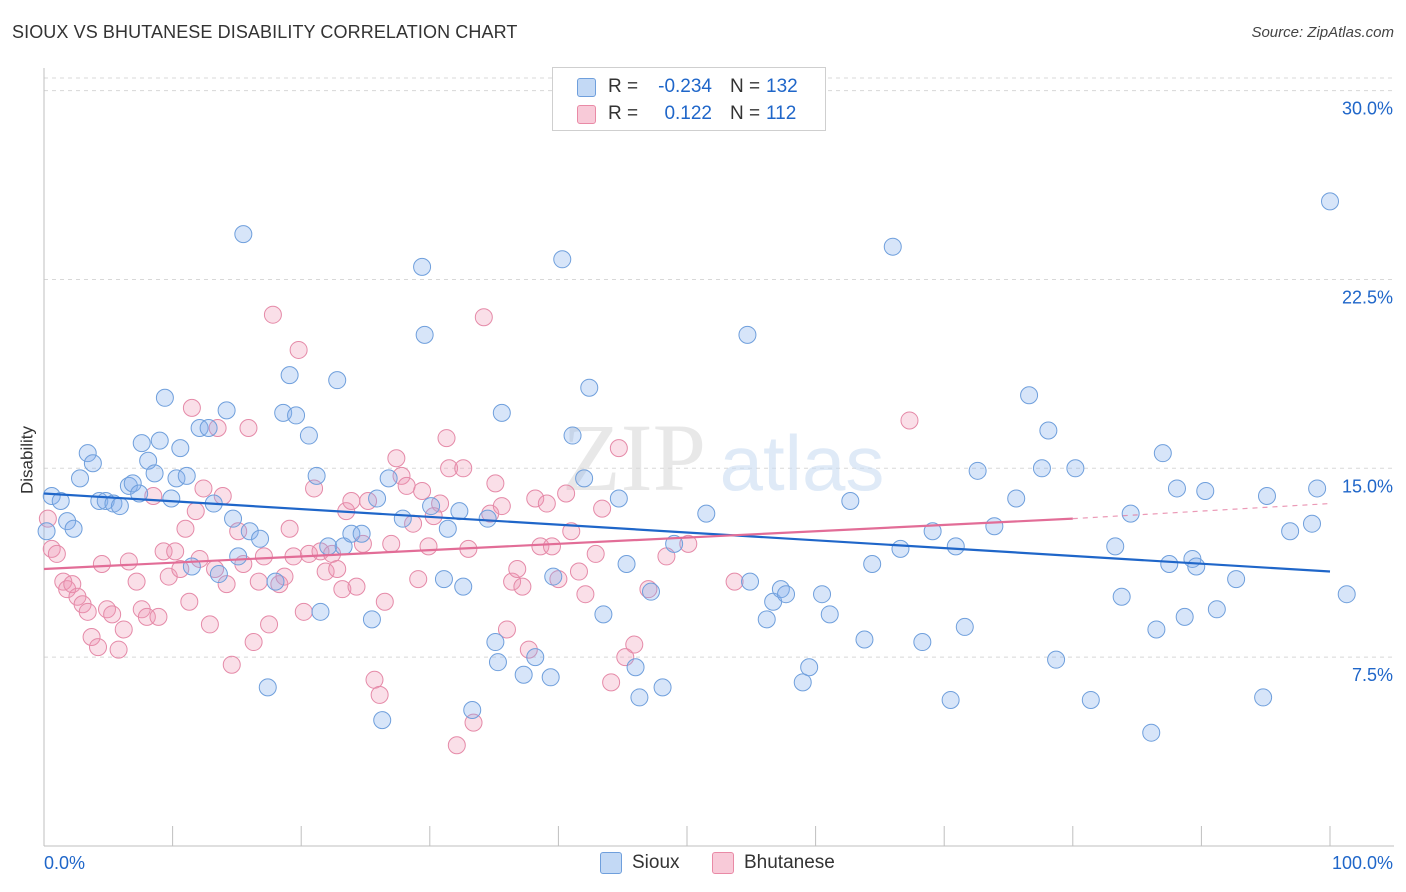 Image resolution: width=1406 pixels, height=892 pixels. I want to click on legend-label-bhutanese: Bhutanese, so click(789, 862).